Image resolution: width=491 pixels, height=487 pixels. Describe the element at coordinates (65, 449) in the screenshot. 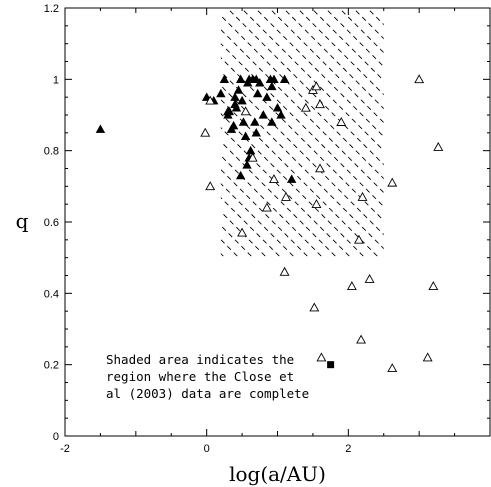

I see `x-tick-label: -2` at that location.